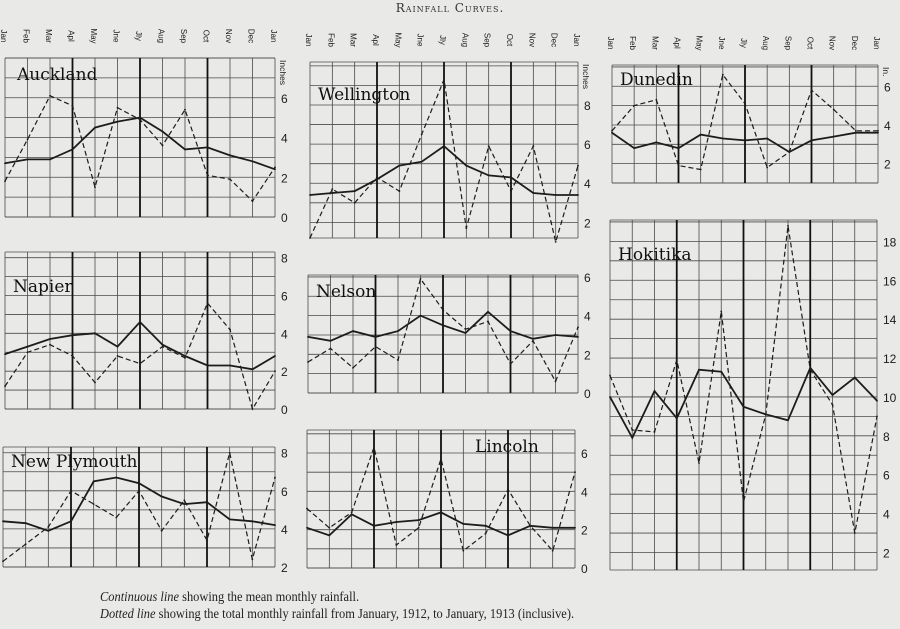 Image resolution: width=900 pixels, height=629 pixels. What do you see at coordinates (450, 8) in the screenshot?
I see `figure-title: Rainfall Curves.` at bounding box center [450, 8].